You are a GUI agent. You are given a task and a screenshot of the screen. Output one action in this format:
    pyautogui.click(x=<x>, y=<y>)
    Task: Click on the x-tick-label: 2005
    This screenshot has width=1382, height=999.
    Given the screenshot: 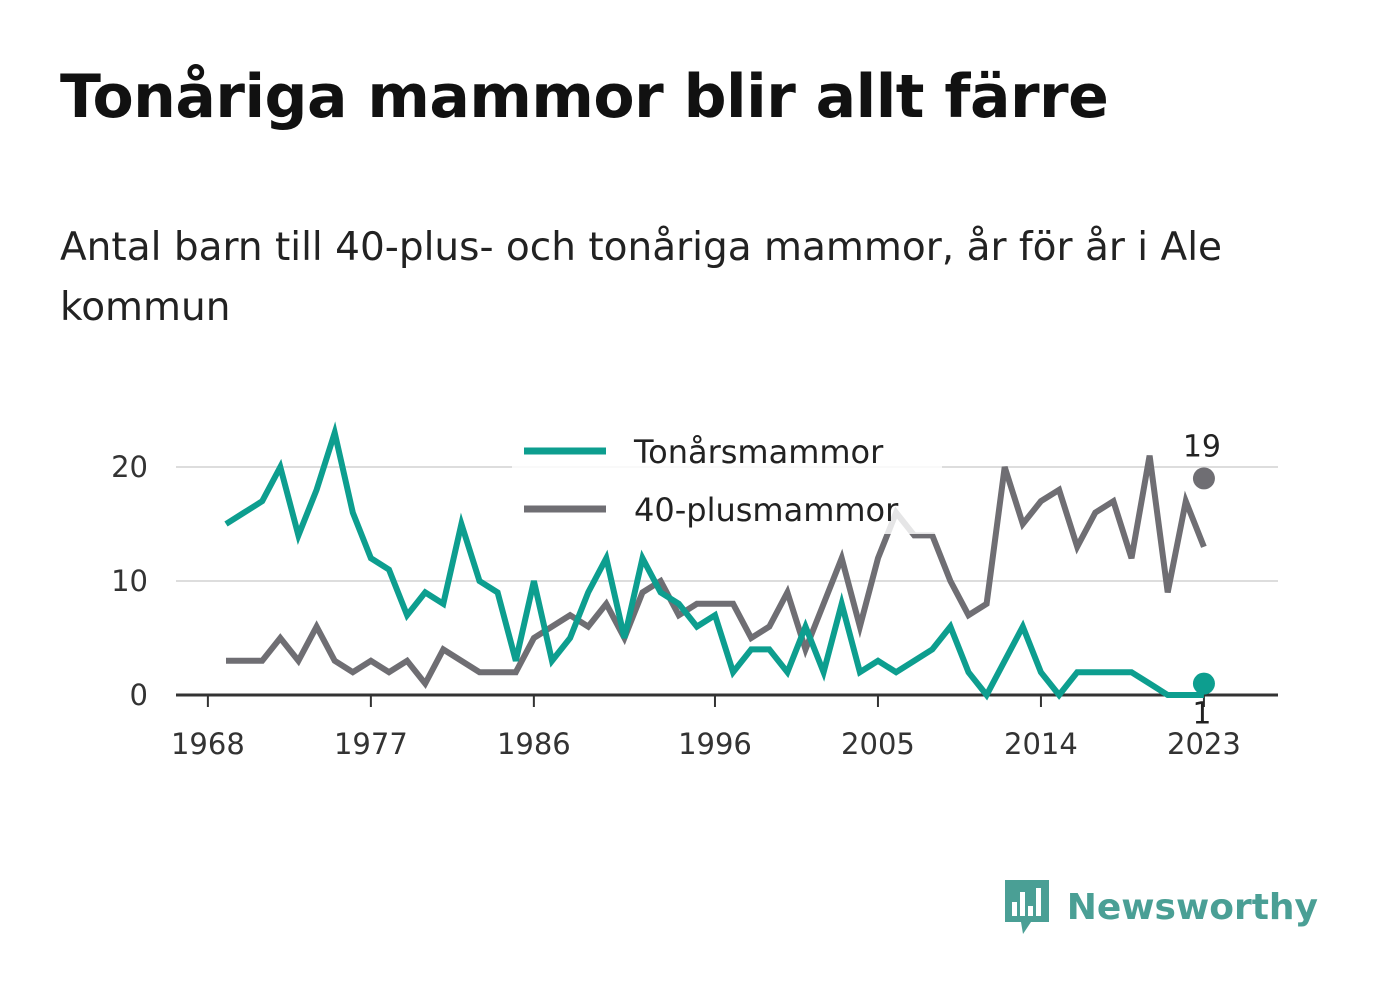 What is the action you would take?
    pyautogui.click(x=878, y=744)
    